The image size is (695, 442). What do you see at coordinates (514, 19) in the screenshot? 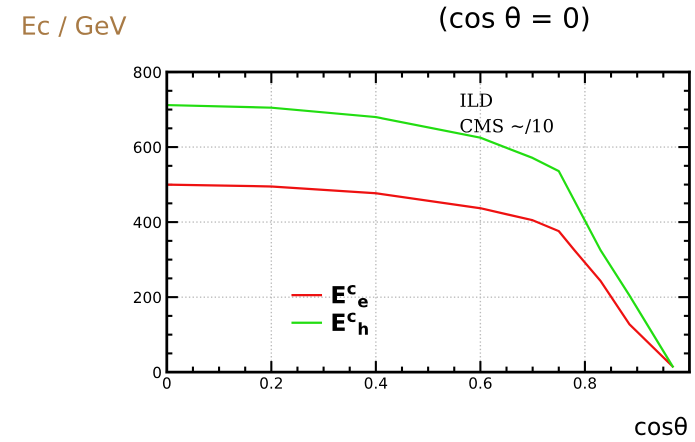
I see `chart-title: (cos θ = 0)` at bounding box center [514, 19].